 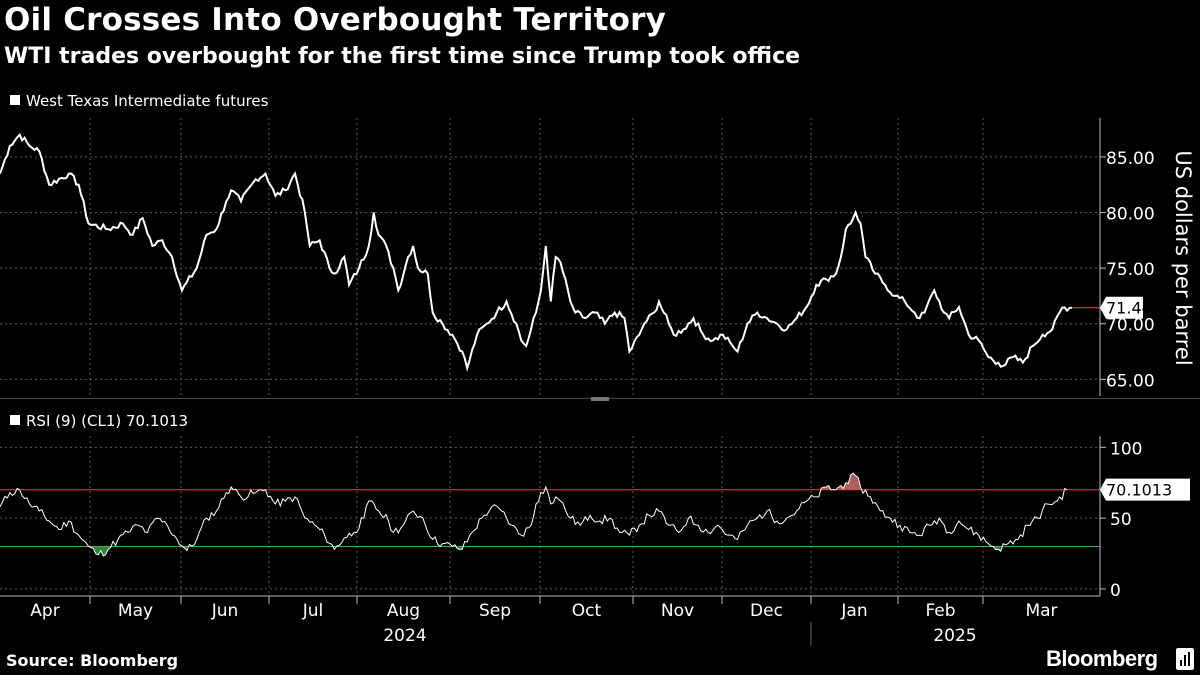 I want to click on price-y-tick-label: 85.00, so click(x=1130, y=159).